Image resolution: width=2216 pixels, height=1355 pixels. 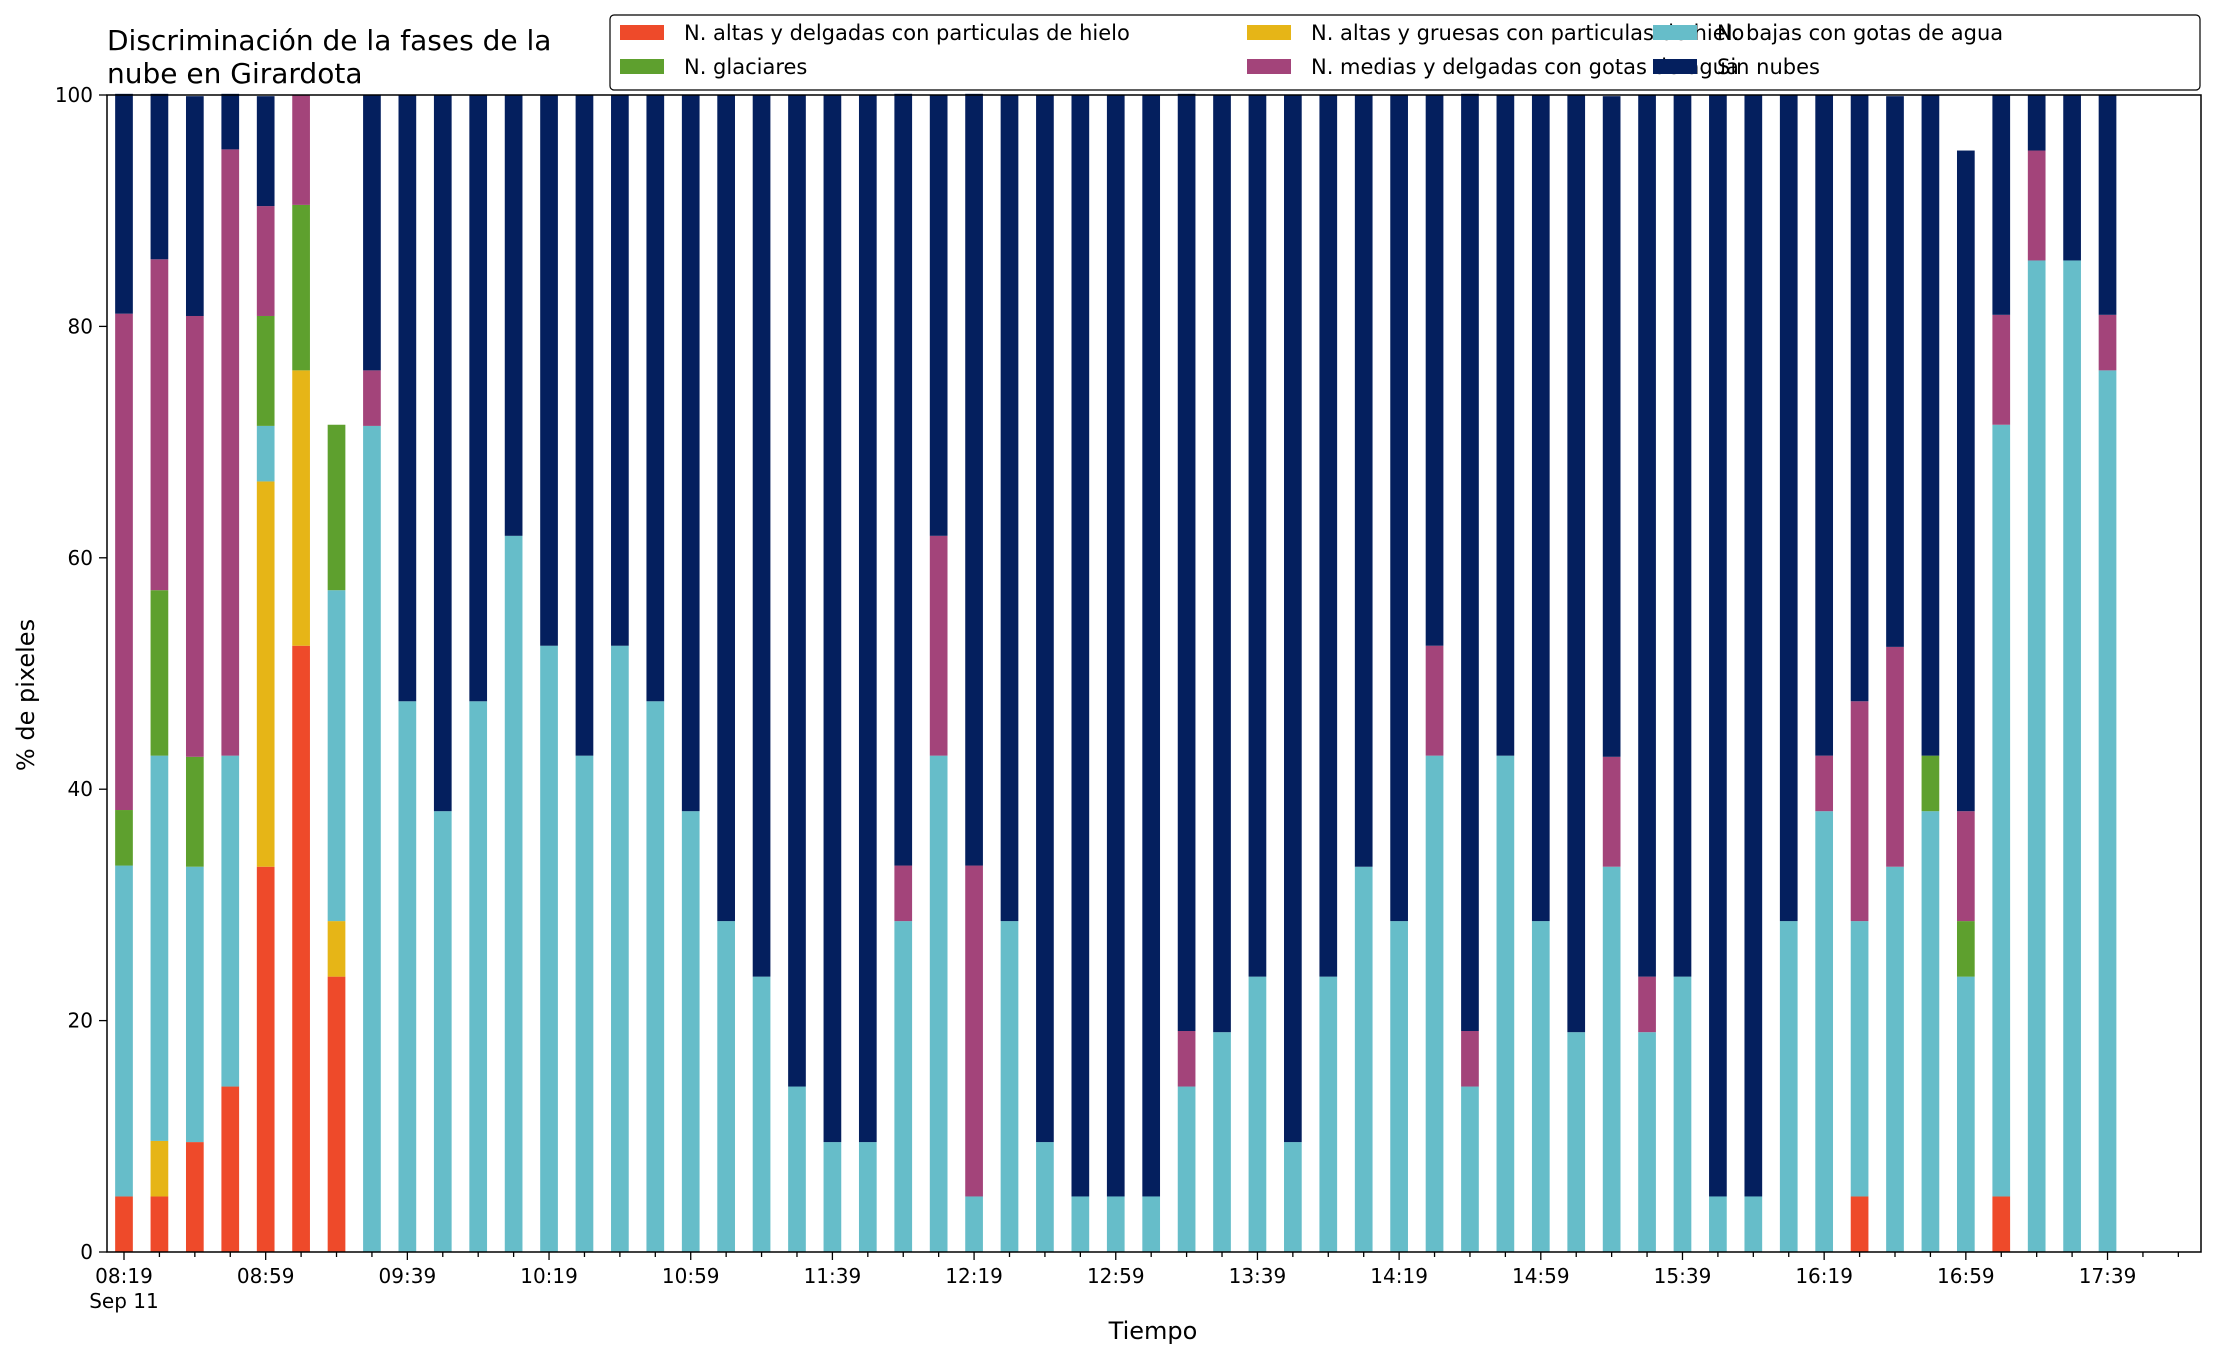 What do you see at coordinates (80, 558) in the screenshot?
I see `y-tick-label: 60` at bounding box center [80, 558].